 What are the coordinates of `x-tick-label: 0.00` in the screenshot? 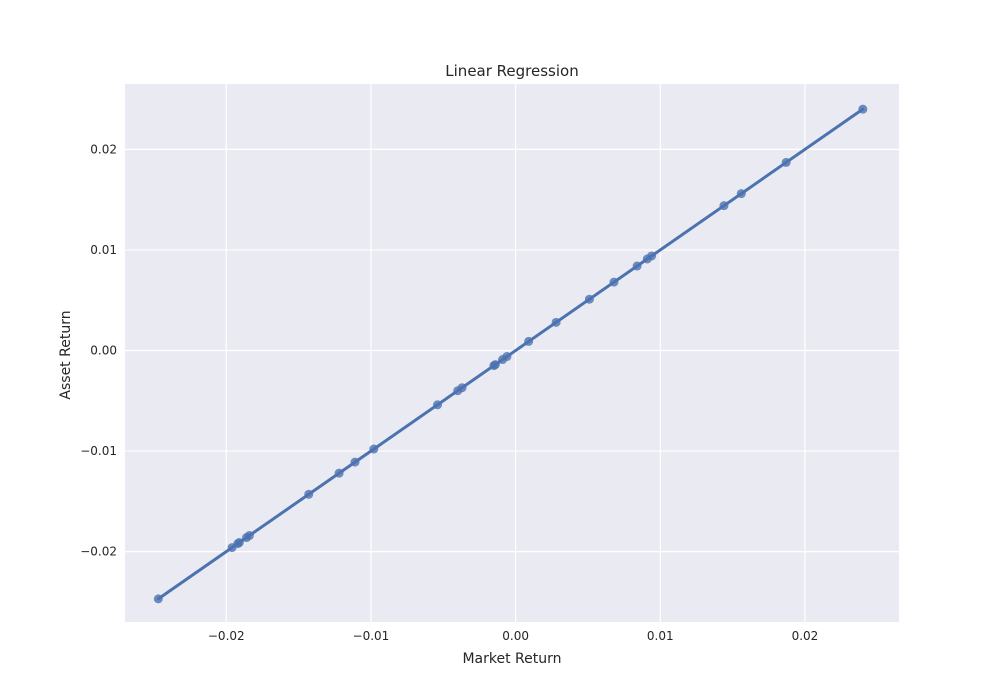 It's located at (515, 636).